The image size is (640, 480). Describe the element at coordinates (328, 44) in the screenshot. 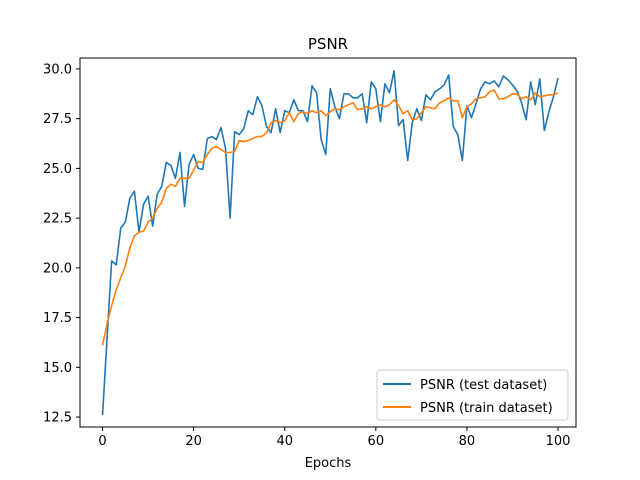

I see `chart-title: PSNR` at that location.